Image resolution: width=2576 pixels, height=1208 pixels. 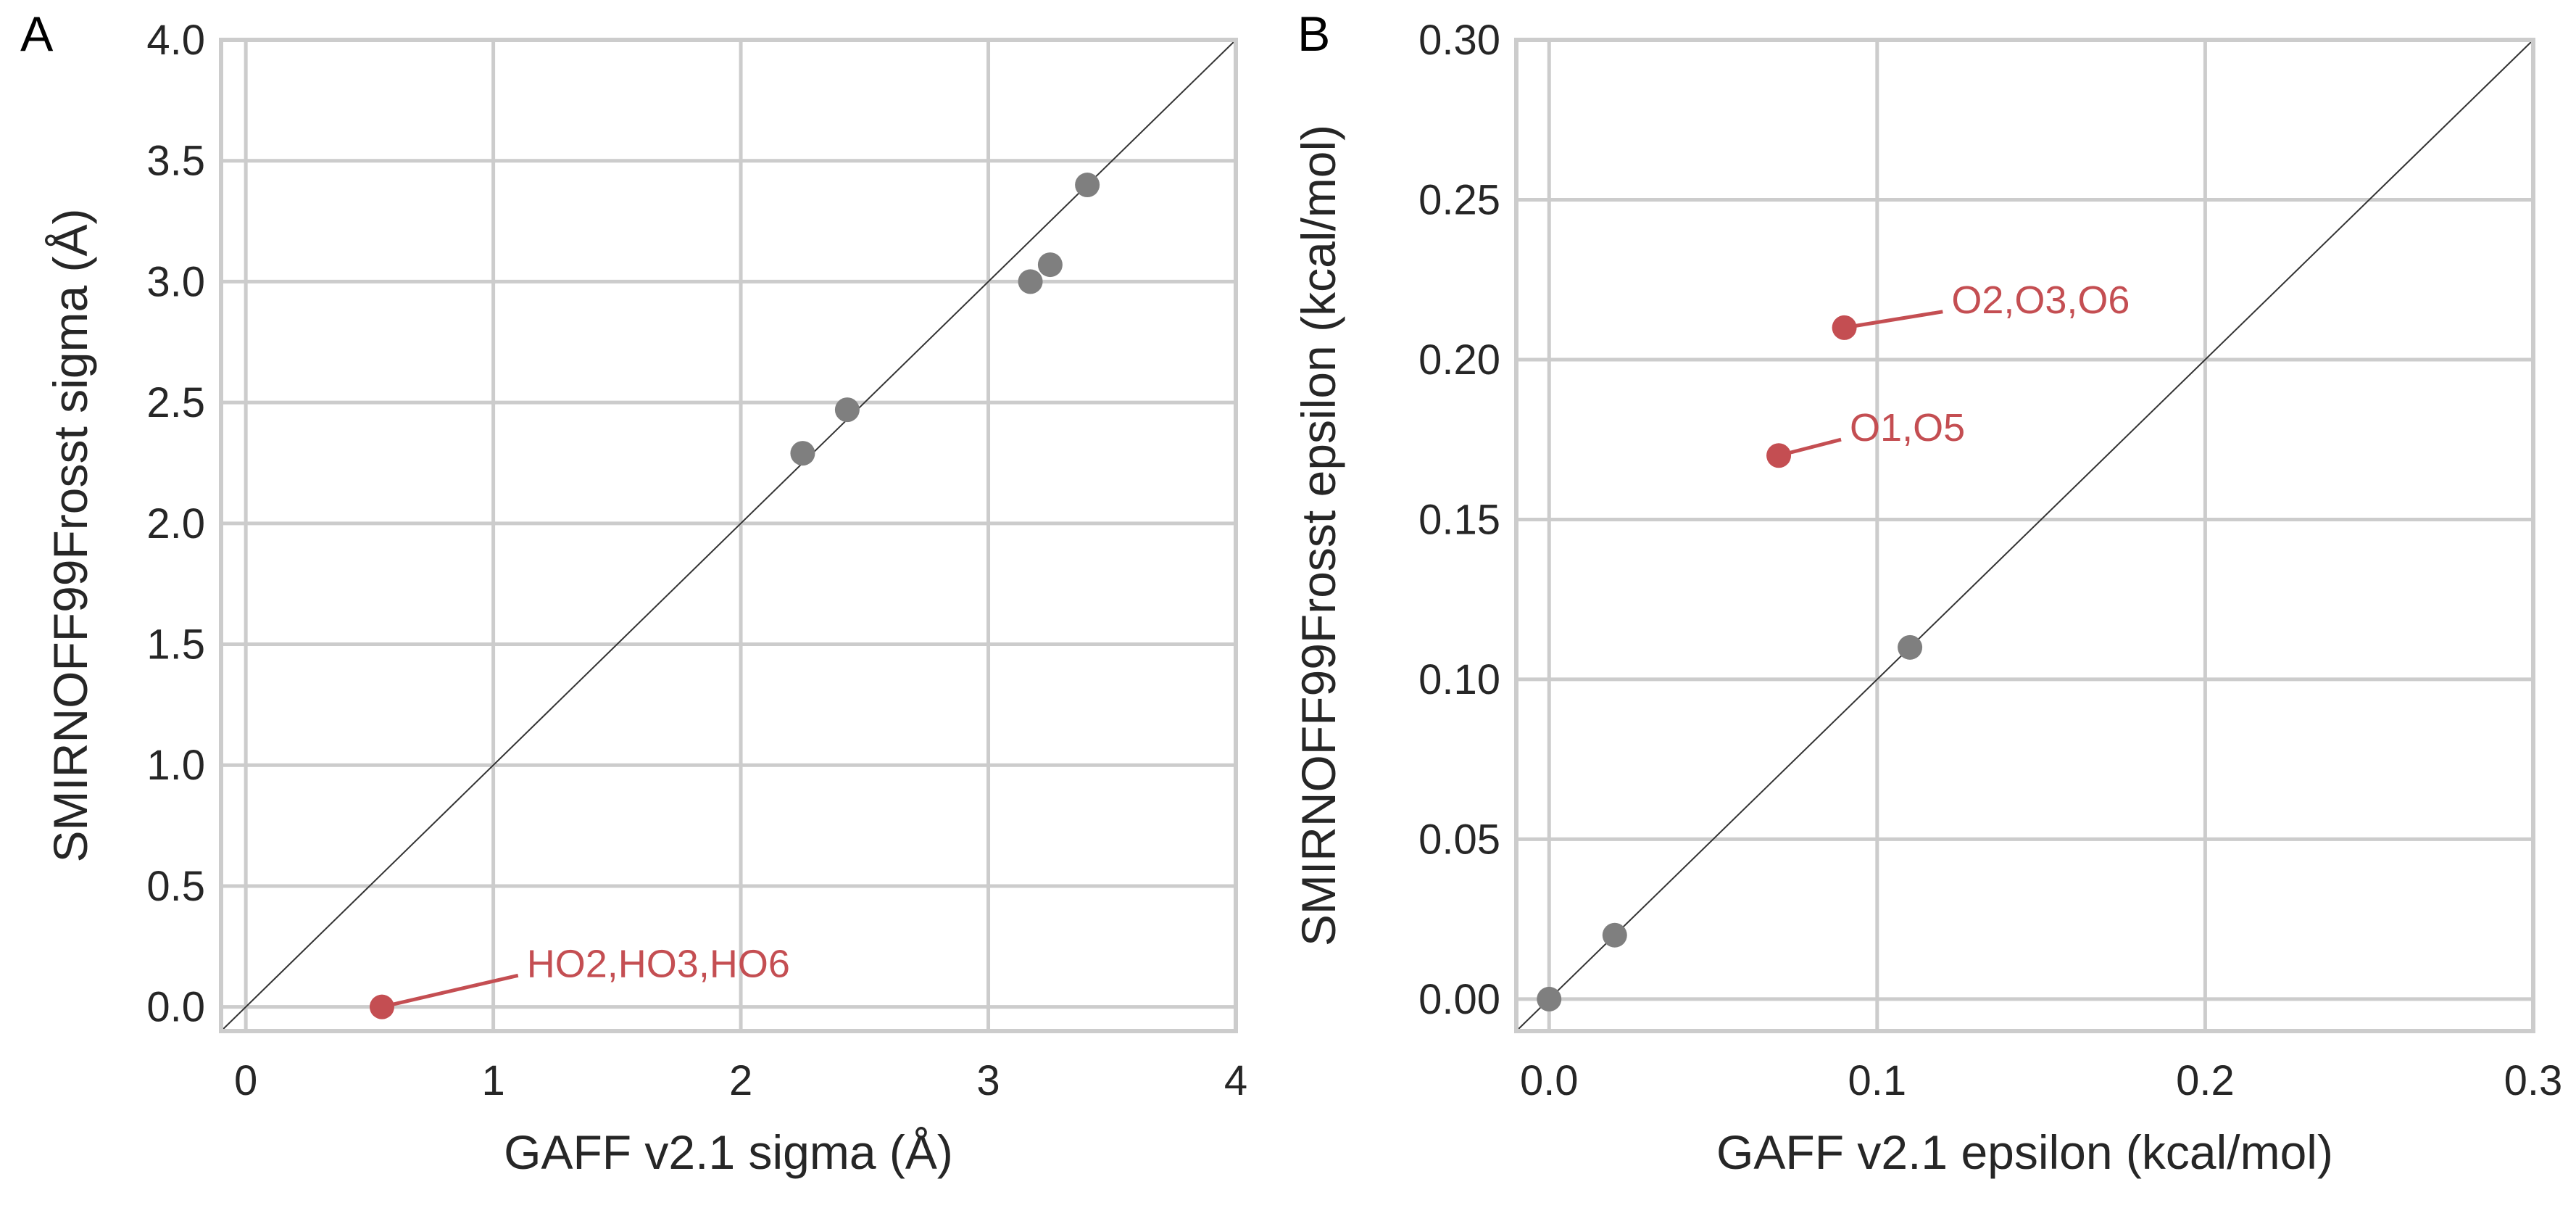 I want to click on y-axis-label: SMIRNOFF99Frosst epsilon (kcal/mol), so click(x=1318, y=536).